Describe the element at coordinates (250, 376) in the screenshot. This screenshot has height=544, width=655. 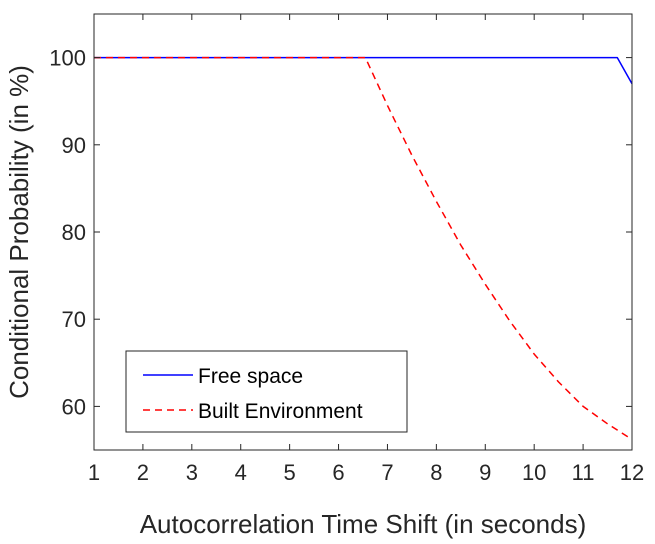
I see `legend-label-1: Free space` at that location.